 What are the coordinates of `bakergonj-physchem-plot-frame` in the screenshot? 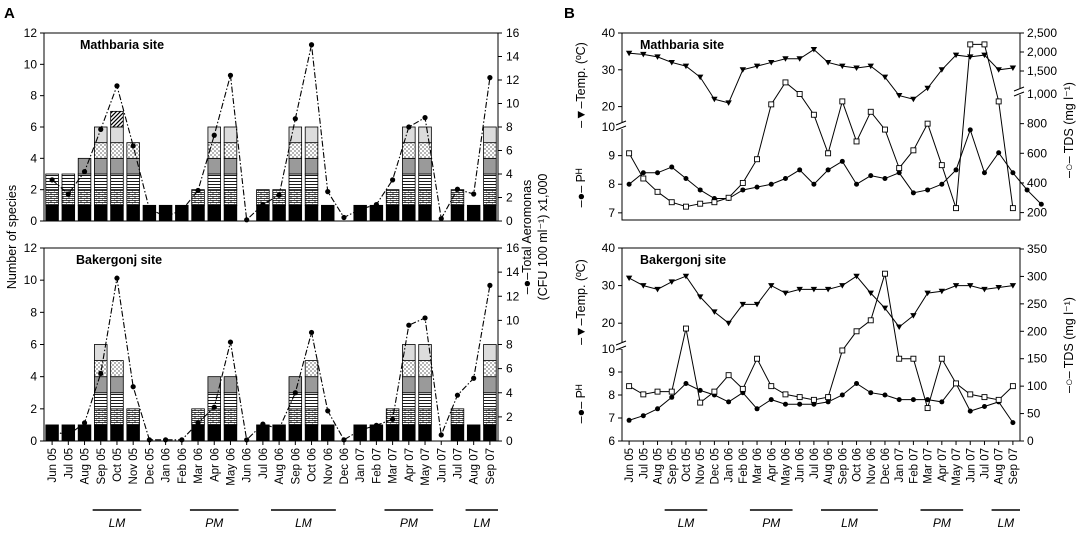 It's located at (821, 344).